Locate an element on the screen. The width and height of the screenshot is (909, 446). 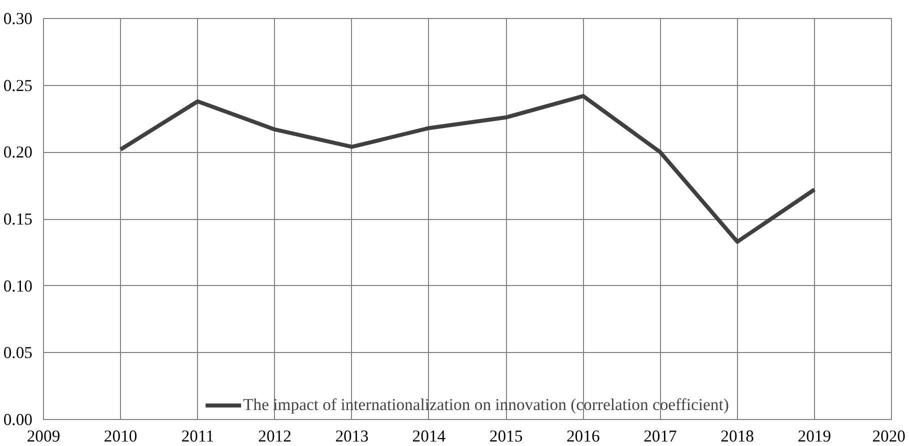
y-tick-label: 0.05 is located at coordinates (18, 352).